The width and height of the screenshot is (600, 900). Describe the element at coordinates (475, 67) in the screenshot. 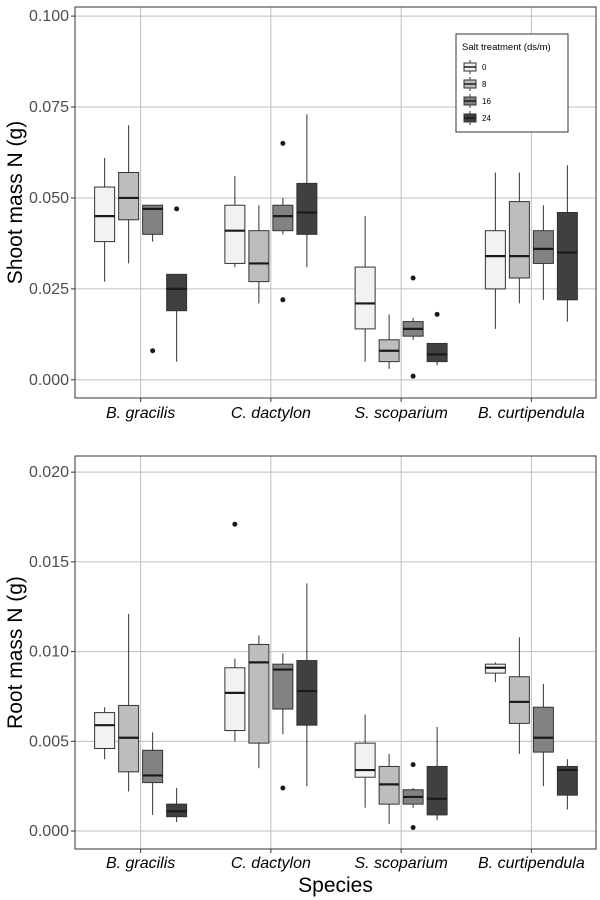

I see `legend-key-0: 0` at that location.